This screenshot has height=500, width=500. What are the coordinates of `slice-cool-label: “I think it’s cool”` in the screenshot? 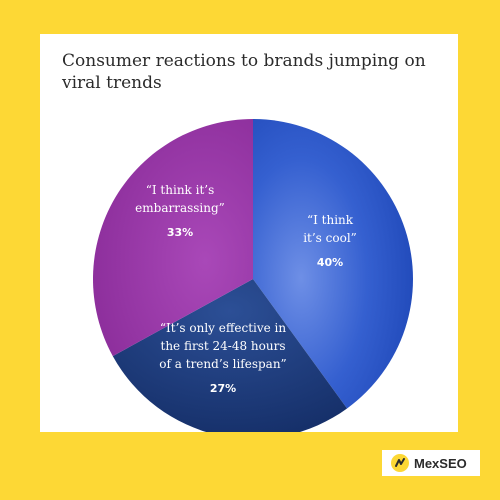 It's located at (330, 229).